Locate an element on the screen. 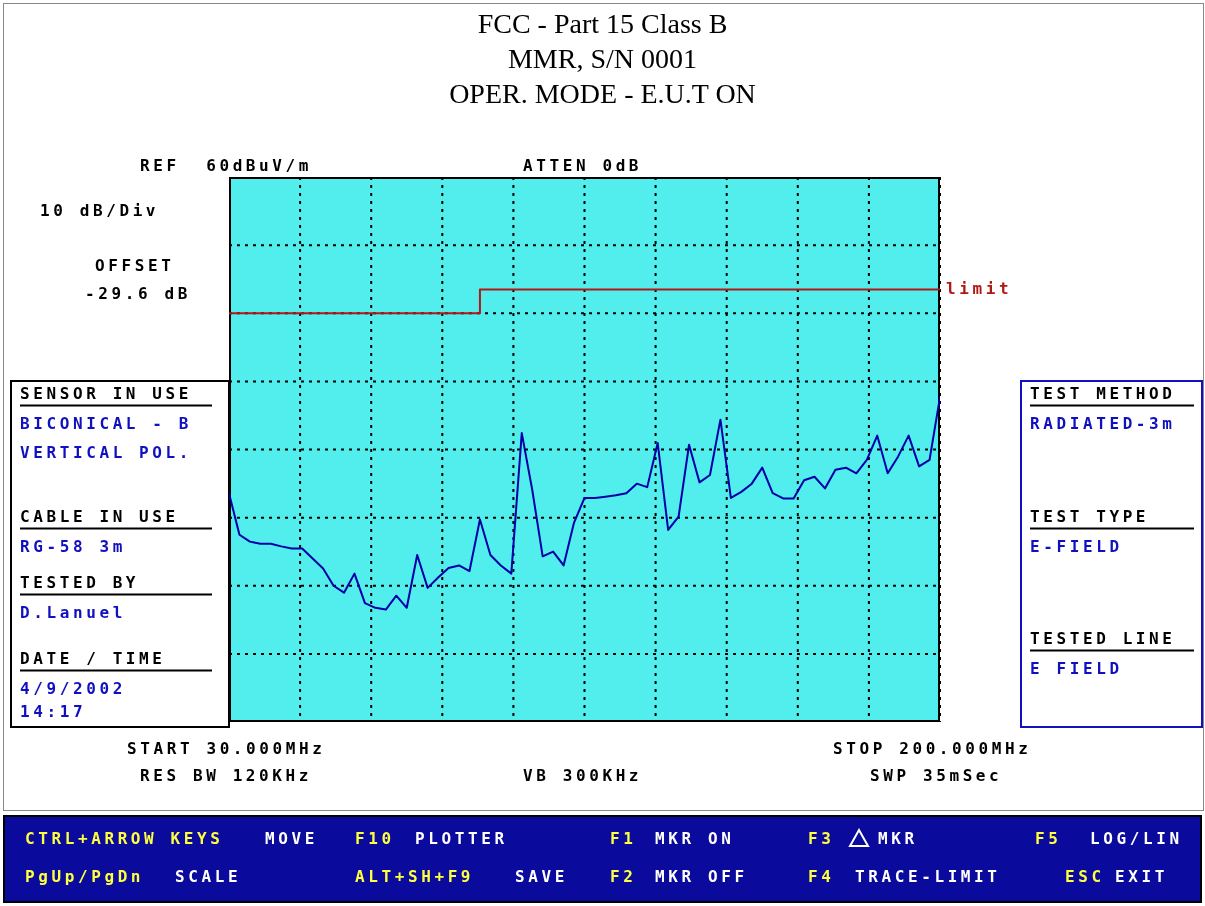 The width and height of the screenshot is (1205, 906). text: TESTED LINE is located at coordinates (1112, 640).